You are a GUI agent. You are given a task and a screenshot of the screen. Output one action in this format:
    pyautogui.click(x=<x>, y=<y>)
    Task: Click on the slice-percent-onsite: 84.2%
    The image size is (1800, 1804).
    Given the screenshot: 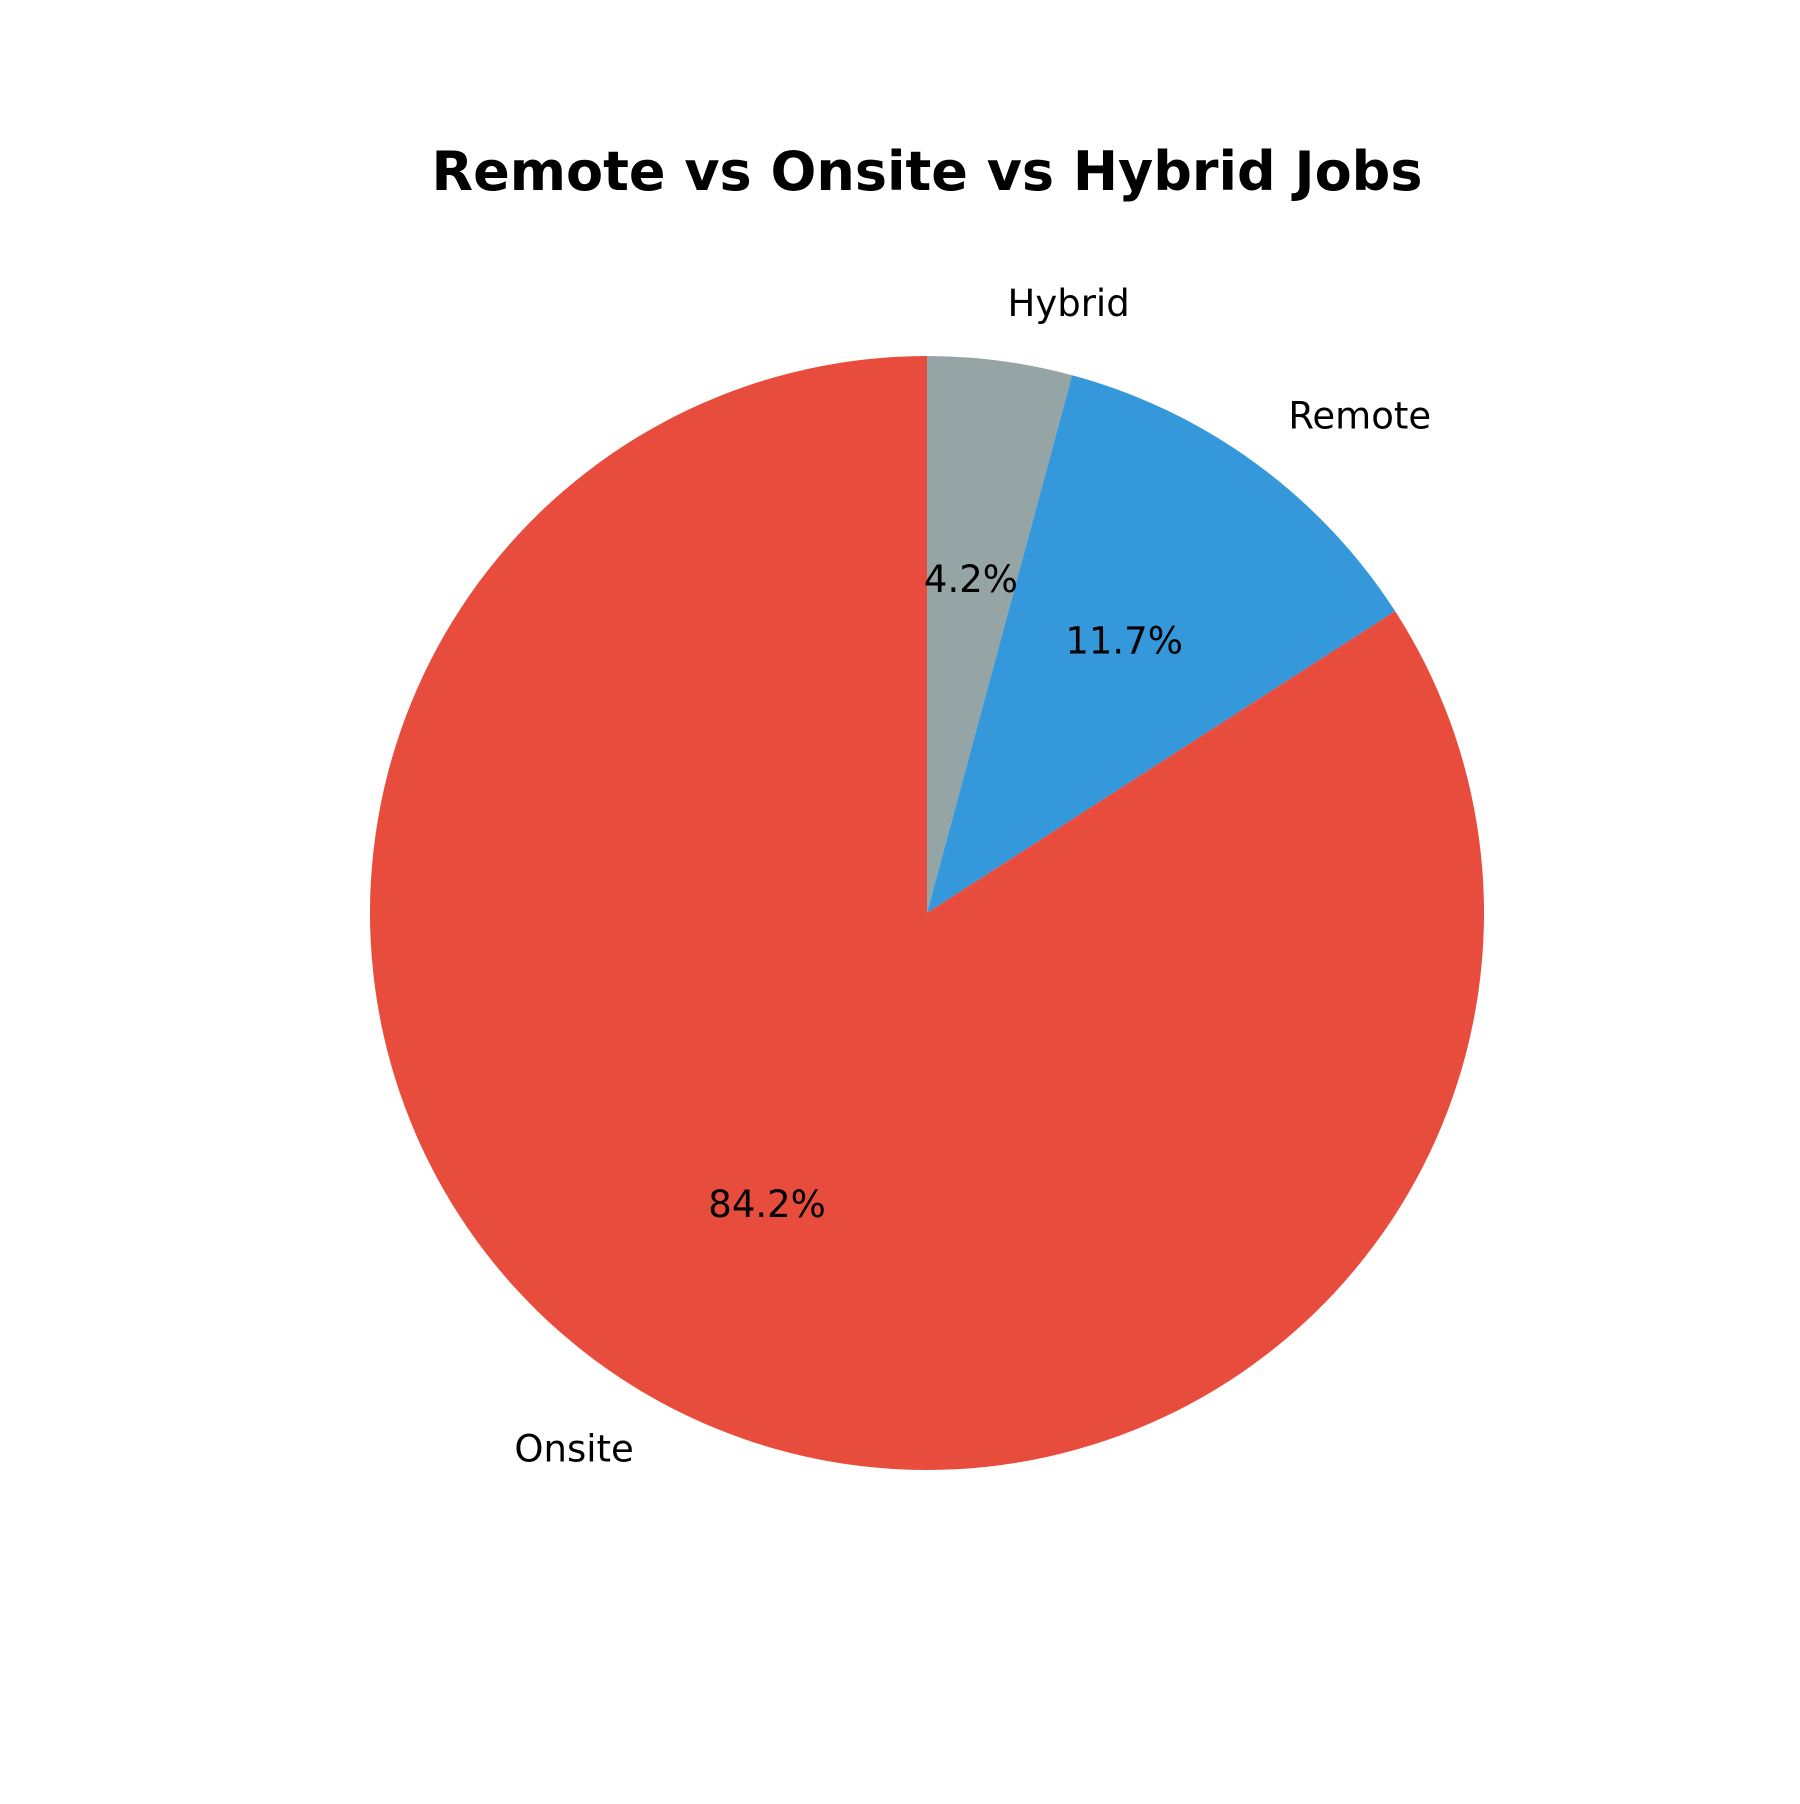 What is the action you would take?
    pyautogui.click(x=767, y=1204)
    